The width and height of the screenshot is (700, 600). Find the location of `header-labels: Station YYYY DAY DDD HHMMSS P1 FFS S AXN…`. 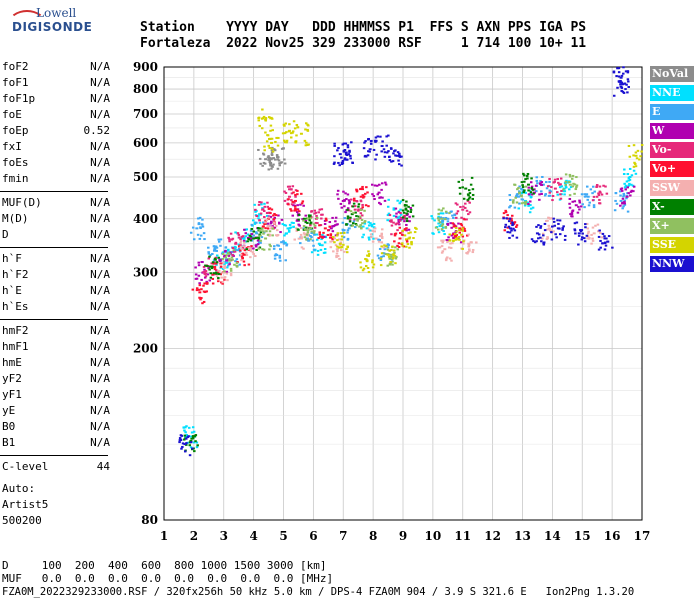

header-labels: Station YYYY DAY DDD HHMMSS P1 FFS S AXN… is located at coordinates (363, 27).